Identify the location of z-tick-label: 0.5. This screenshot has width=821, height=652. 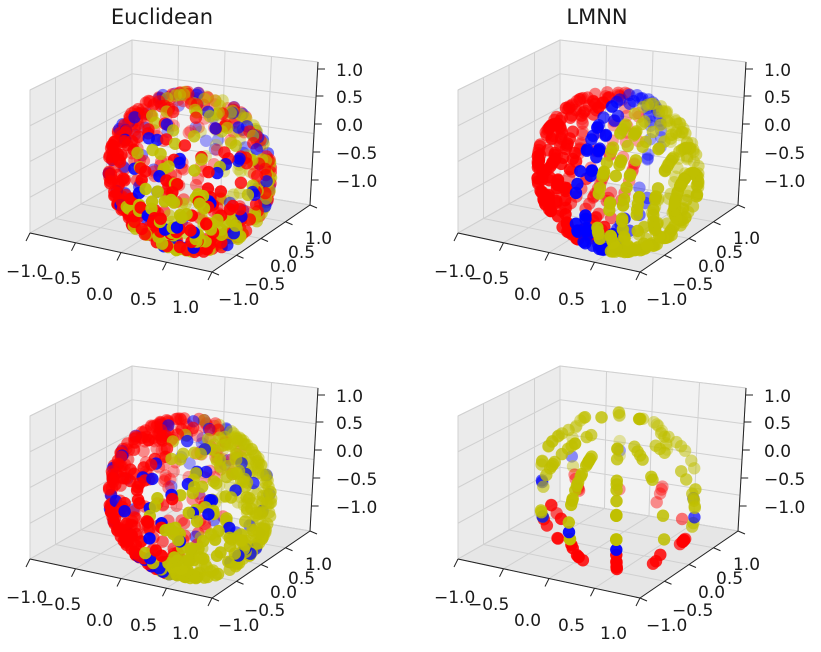
(777, 424).